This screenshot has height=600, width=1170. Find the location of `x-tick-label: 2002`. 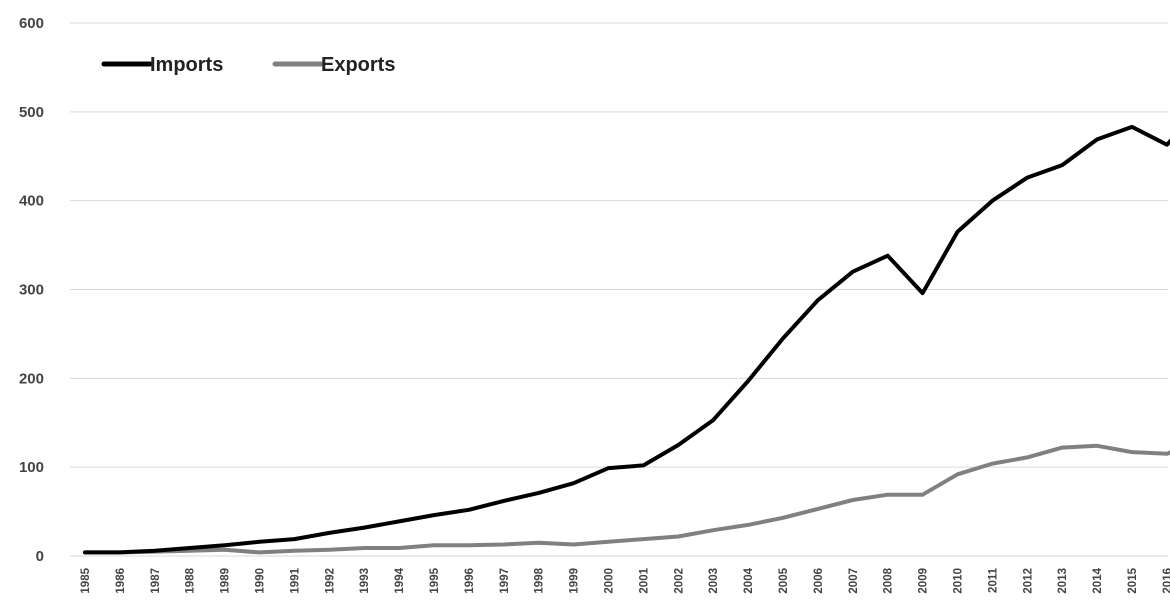

x-tick-label: 2002 is located at coordinates (679, 581).